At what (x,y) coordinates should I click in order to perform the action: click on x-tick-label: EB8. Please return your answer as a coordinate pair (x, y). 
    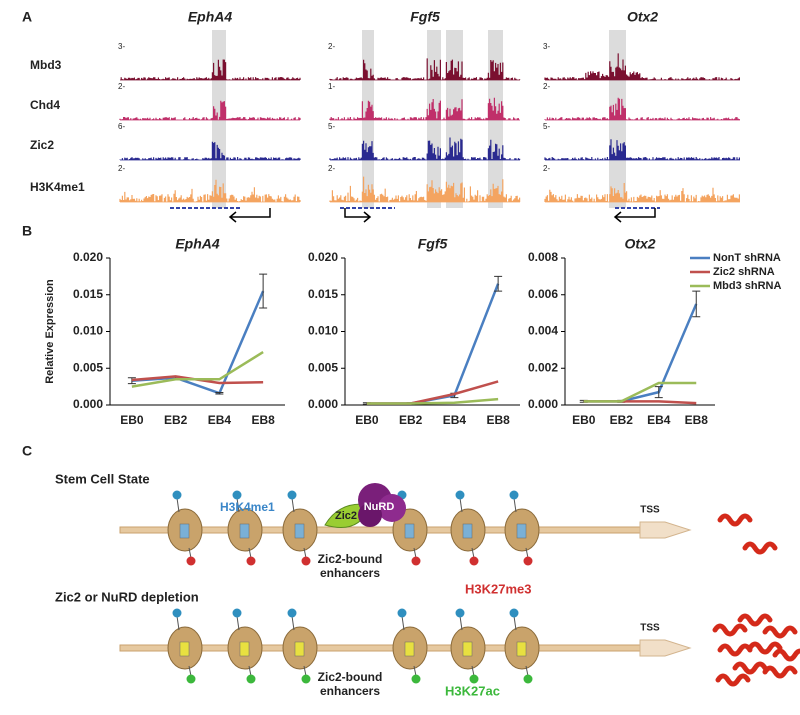
    Looking at the image, I should click on (263, 420).